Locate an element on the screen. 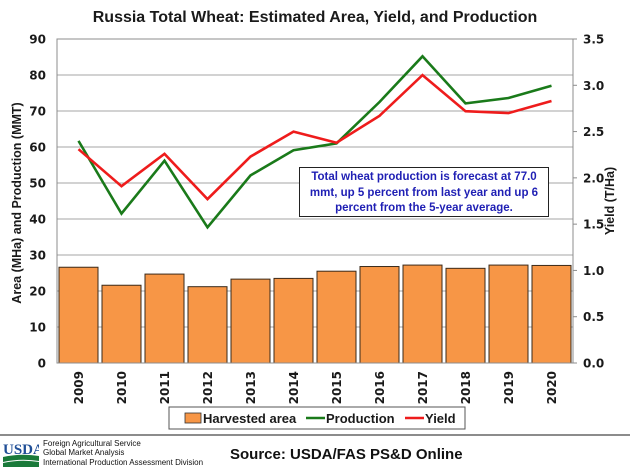 This screenshot has width=630, height=476. bar-2009 is located at coordinates (78, 315).